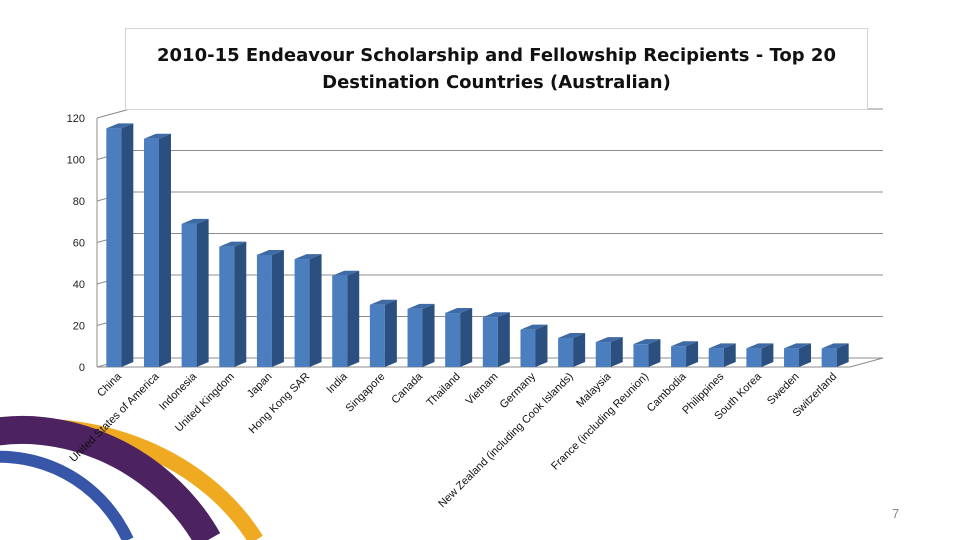 The width and height of the screenshot is (960, 540). I want to click on x-tick-label: Sweden, so click(783, 389).